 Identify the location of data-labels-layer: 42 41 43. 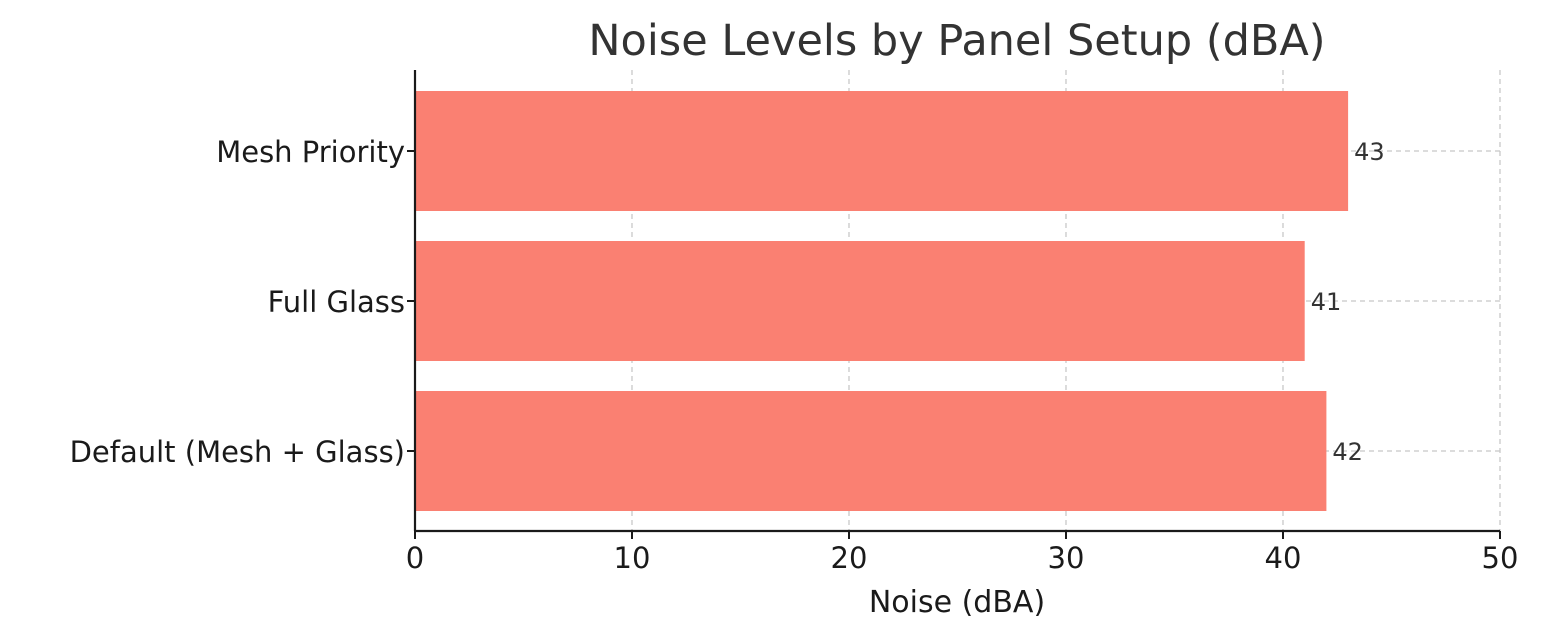
(1348, 302).